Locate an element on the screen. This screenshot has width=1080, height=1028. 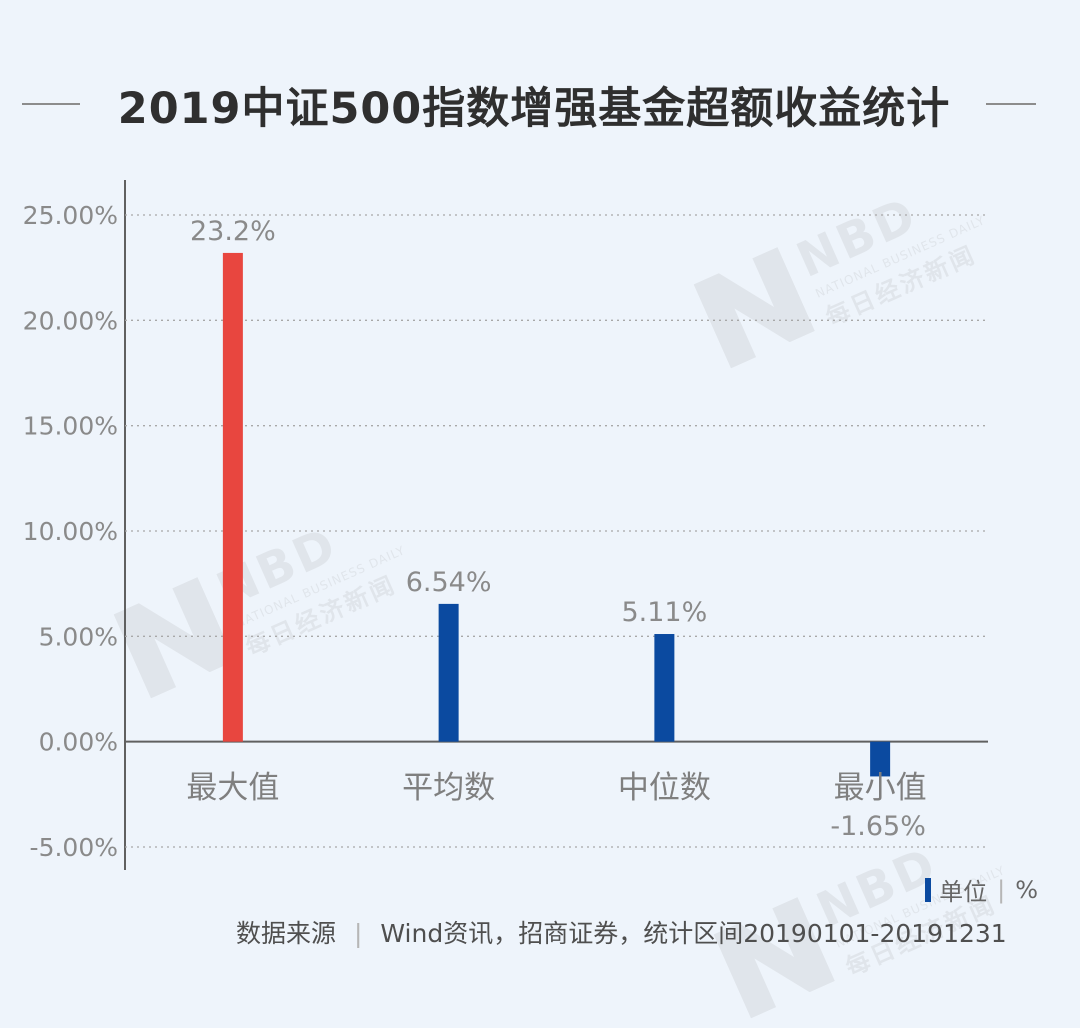
title-divider-right is located at coordinates (1011, 104).